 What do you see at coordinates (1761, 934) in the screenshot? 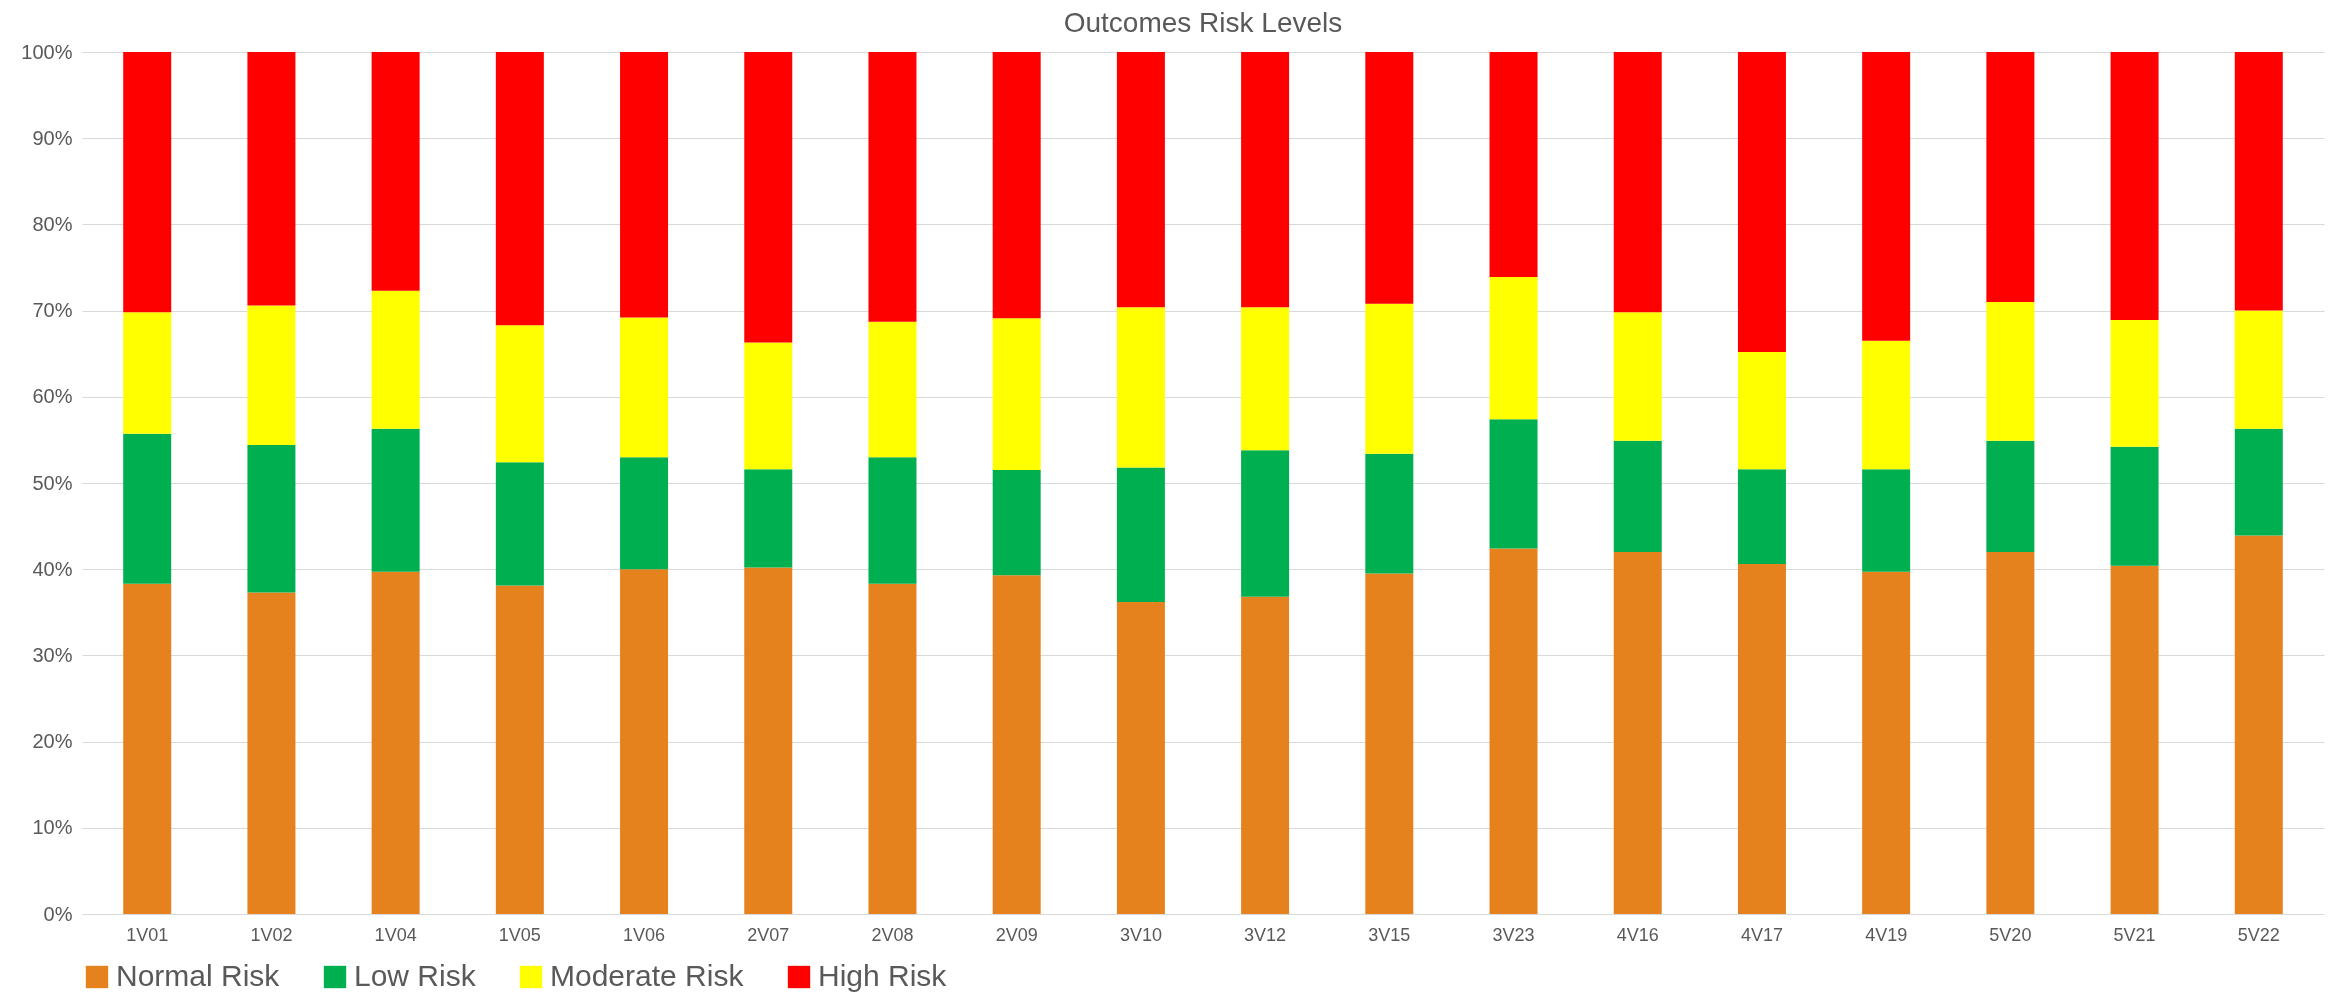
I see `x-tick-label: 4V17` at bounding box center [1761, 934].